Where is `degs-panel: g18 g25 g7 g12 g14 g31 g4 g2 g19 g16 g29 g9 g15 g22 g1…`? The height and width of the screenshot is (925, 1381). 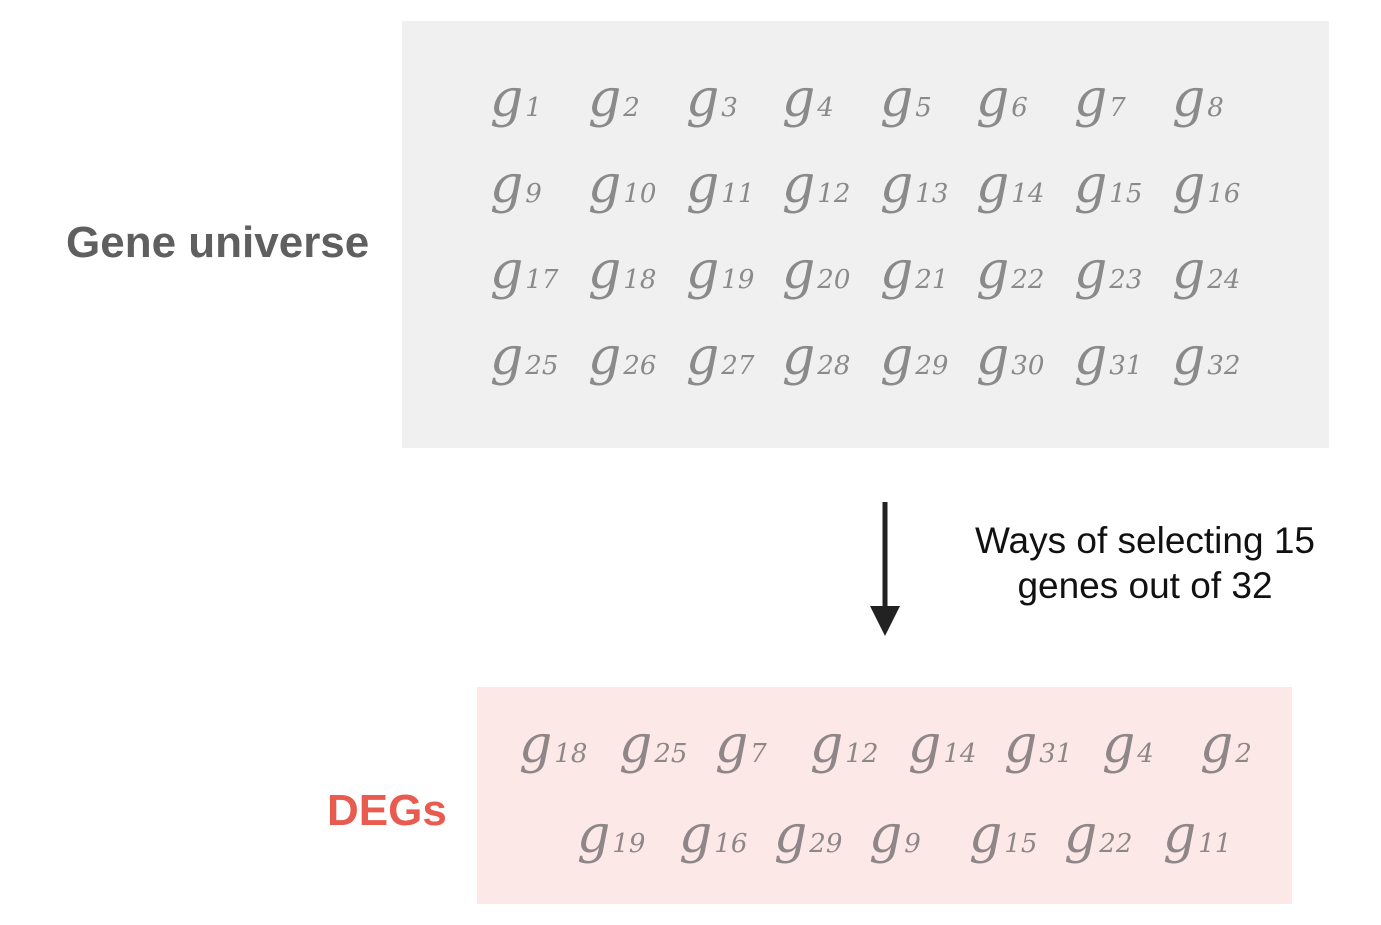 degs-panel: g18 g25 g7 g12 g14 g31 g4 g2 g19 g16 g29 g9 g15 g22 g1… is located at coordinates (884, 795).